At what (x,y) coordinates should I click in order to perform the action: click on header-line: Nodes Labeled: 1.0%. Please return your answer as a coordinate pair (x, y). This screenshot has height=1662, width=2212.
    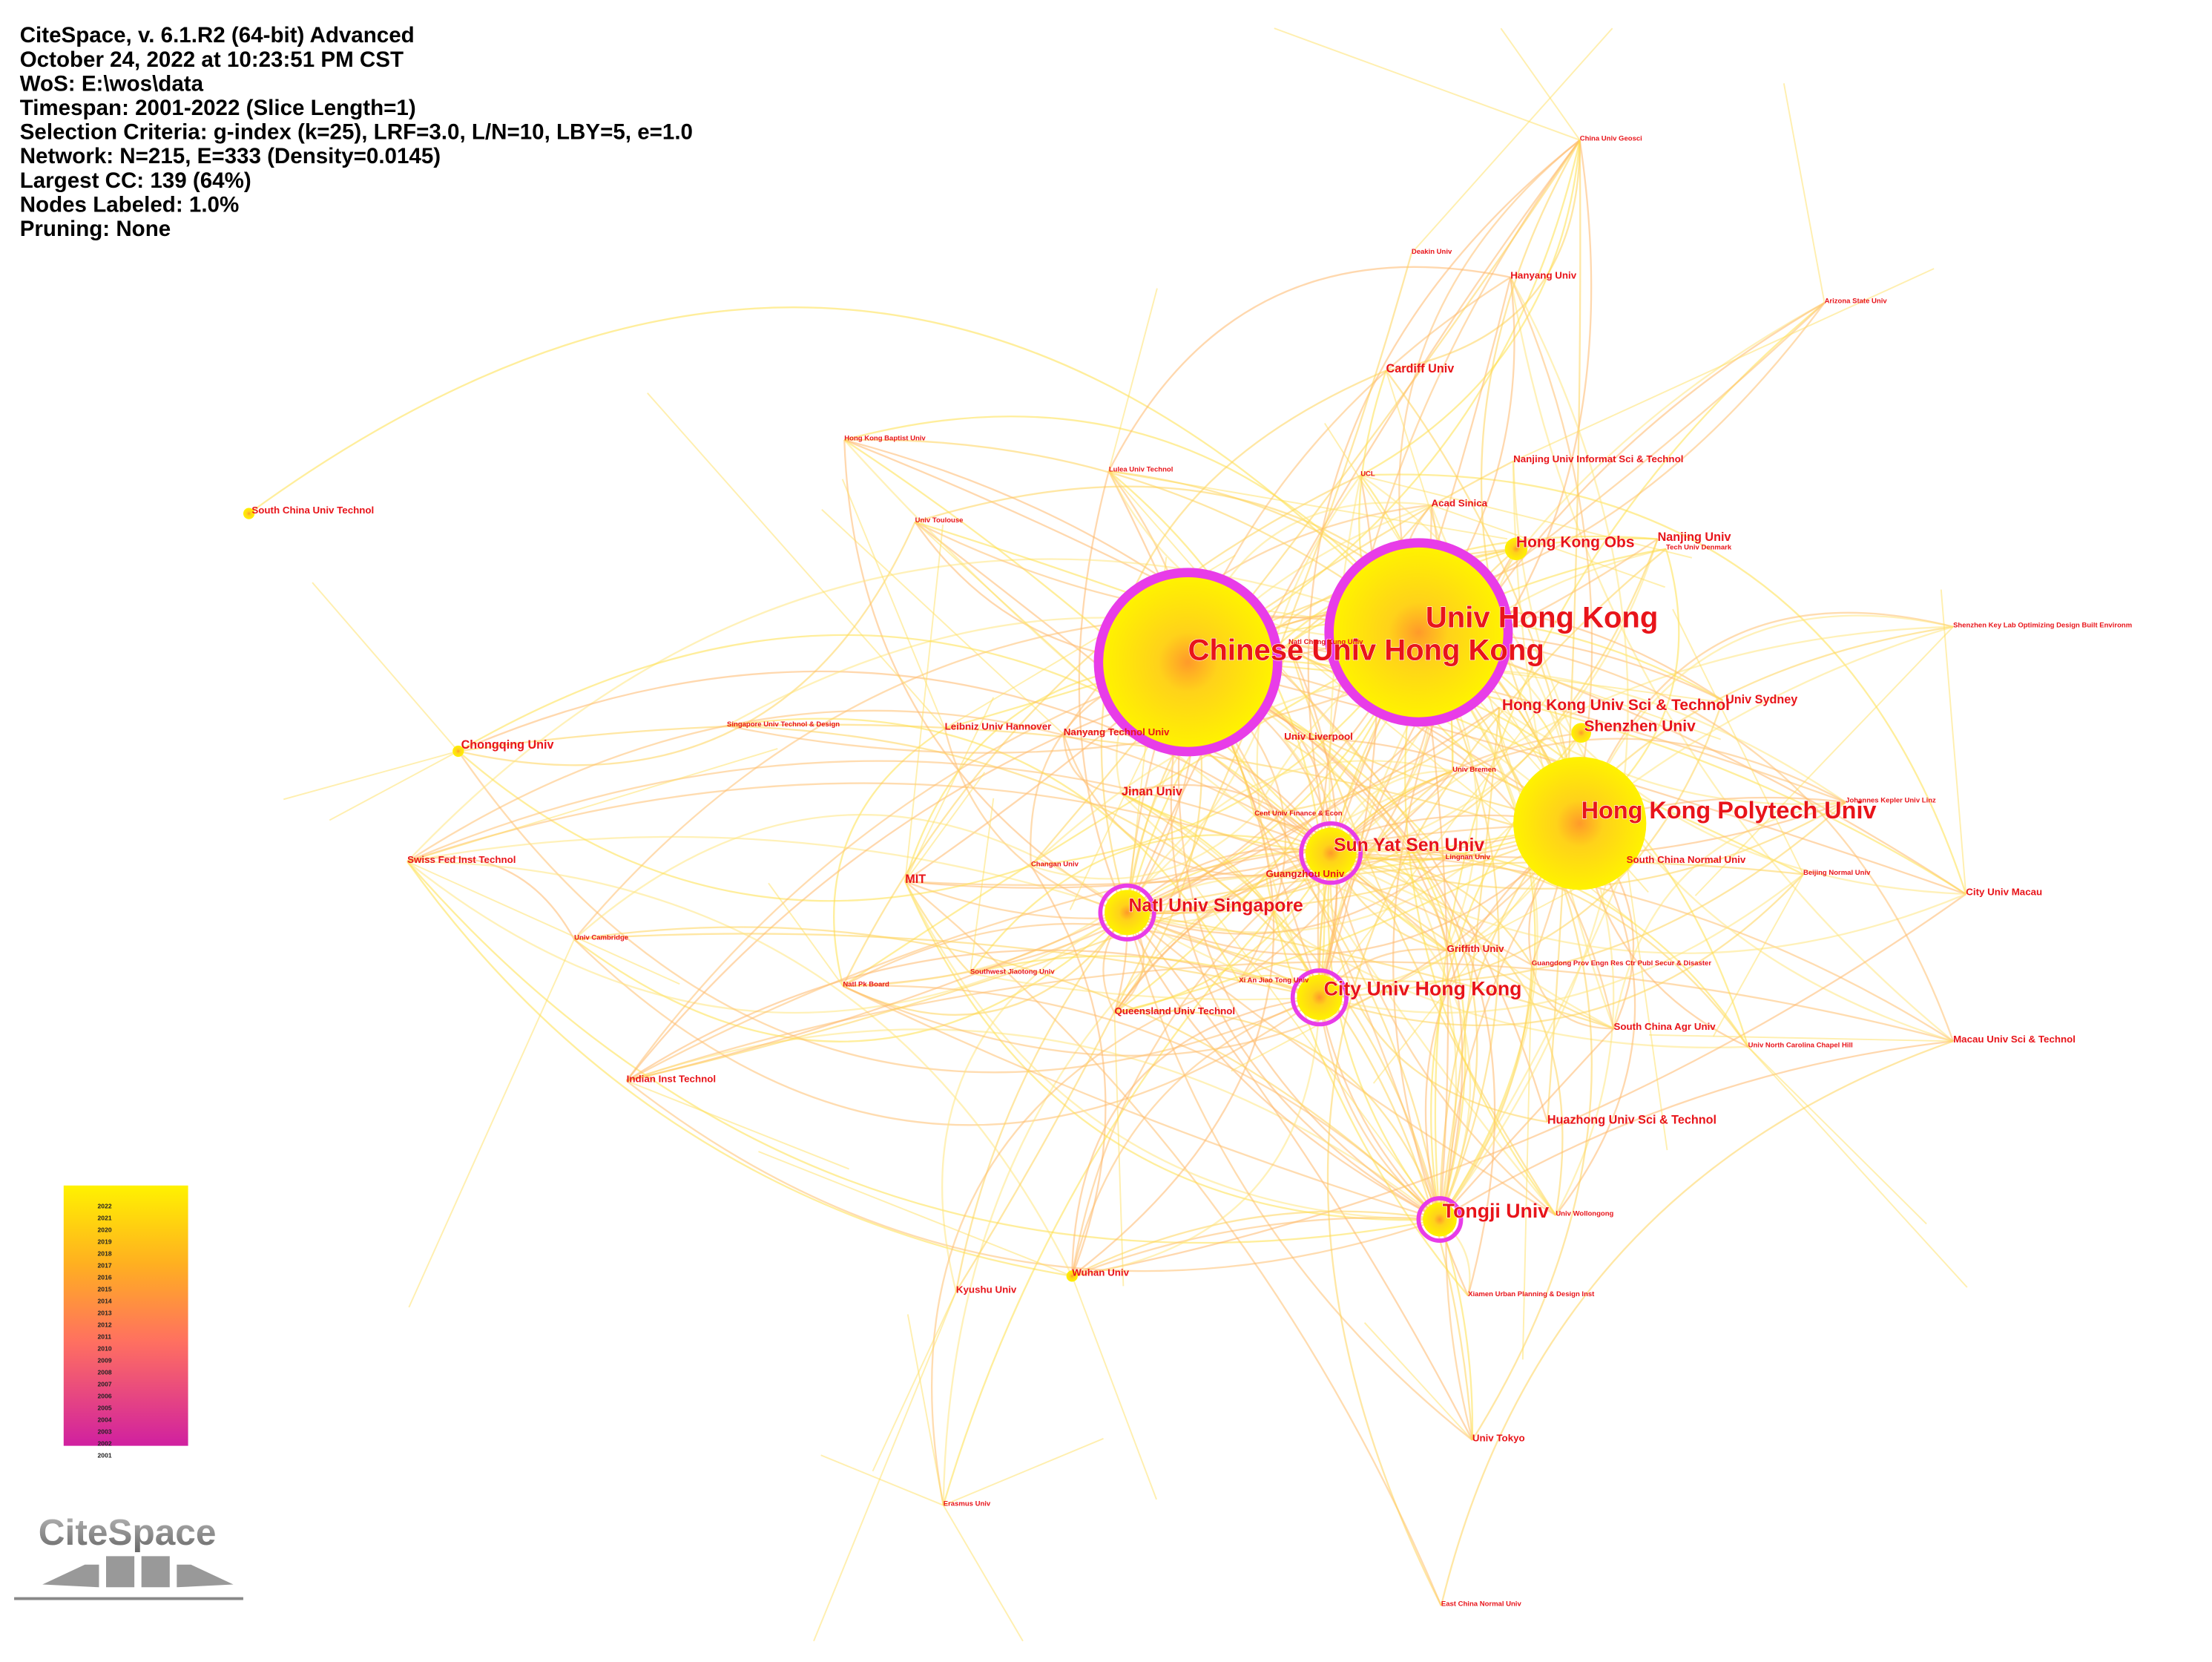
    Looking at the image, I should click on (130, 204).